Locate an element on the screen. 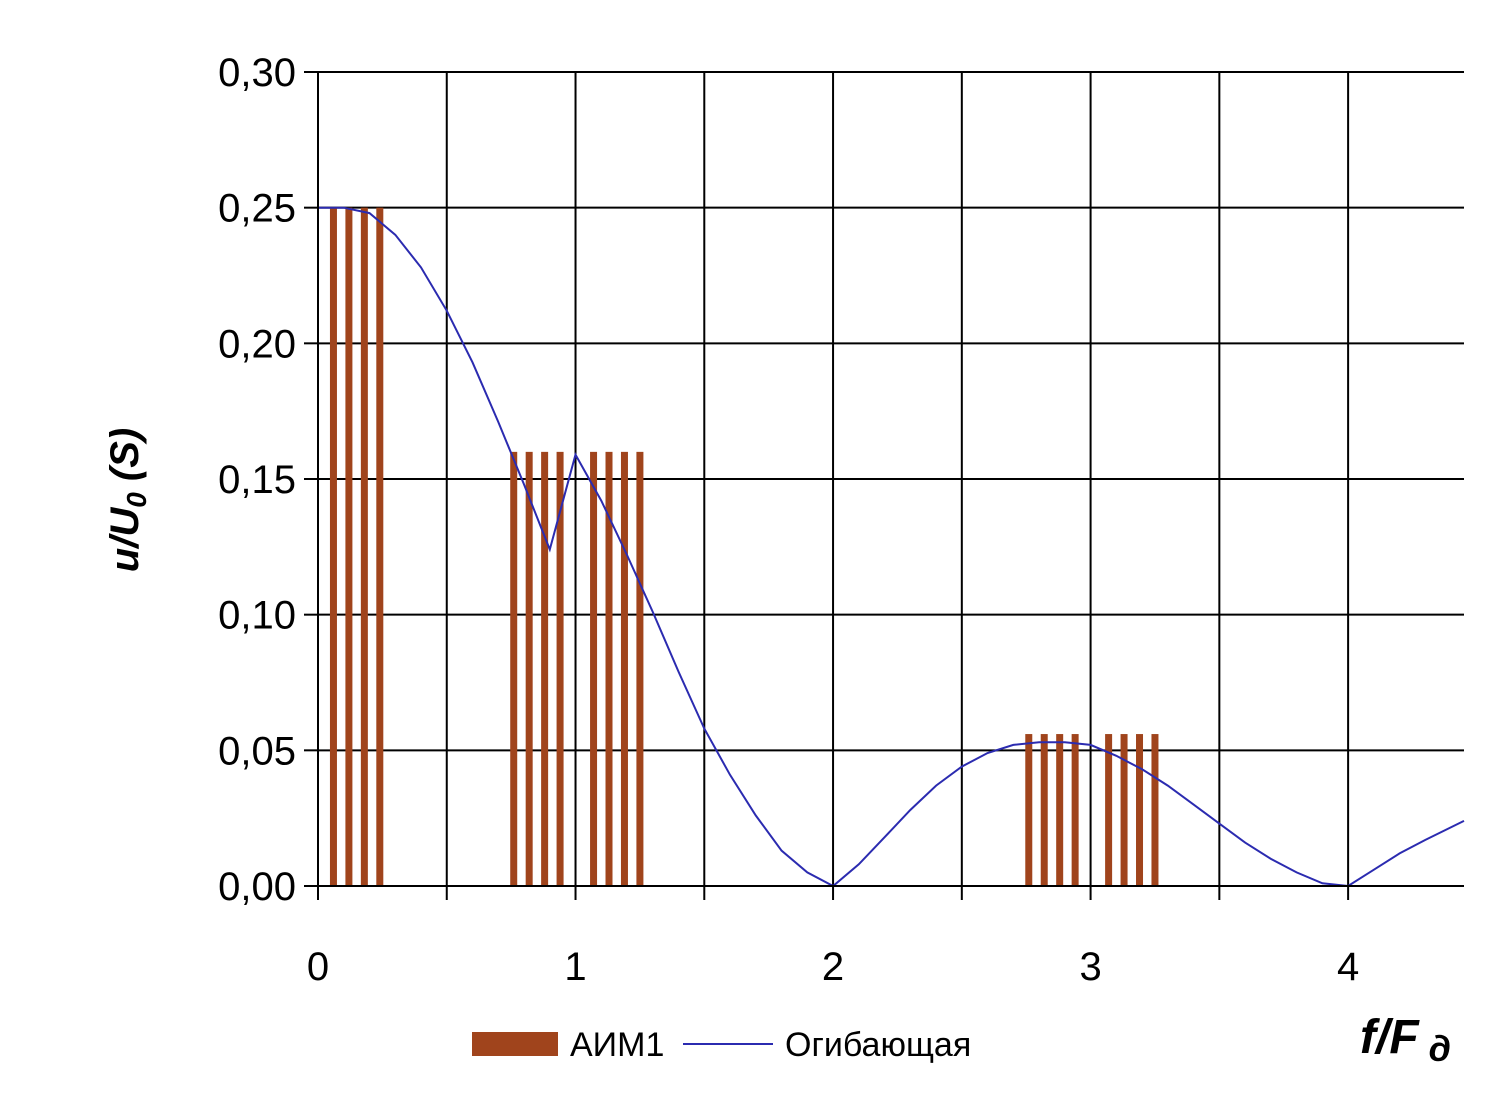 The width and height of the screenshot is (1502, 1106). y-tick-label-5: 0,25 is located at coordinates (257, 209).